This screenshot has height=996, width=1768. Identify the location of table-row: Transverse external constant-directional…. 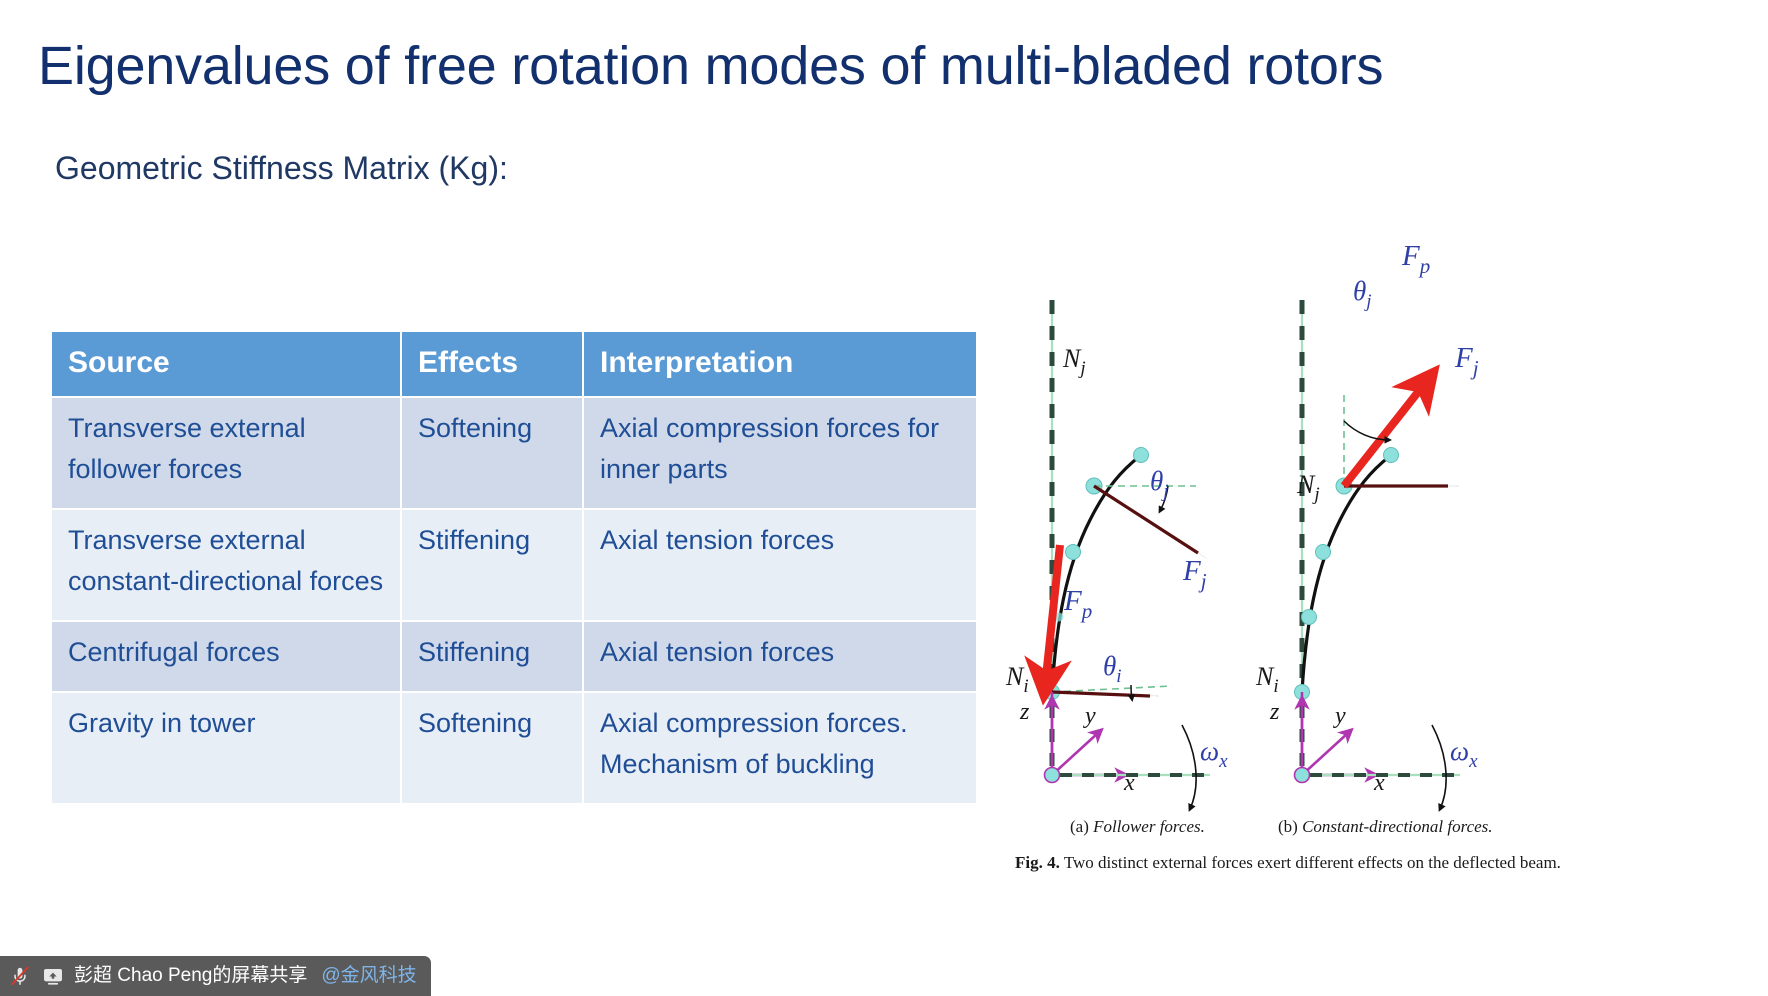
(514, 565).